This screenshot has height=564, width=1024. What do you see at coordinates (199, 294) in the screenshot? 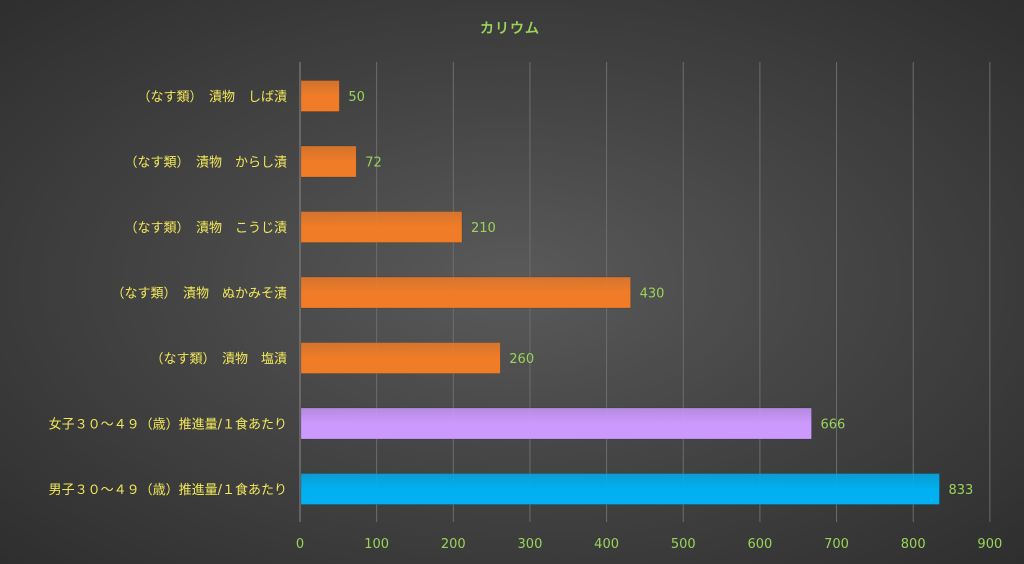
I see `category-label: （なす類） 漬物 ぬかみそ漬` at bounding box center [199, 294].